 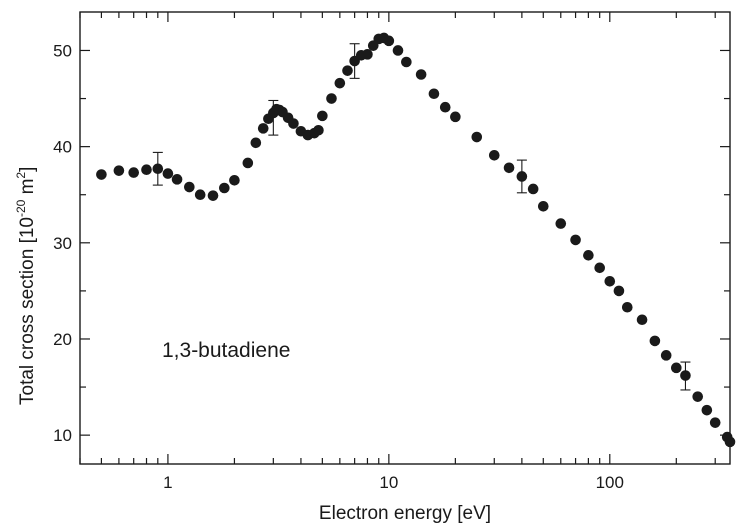 What do you see at coordinates (62, 147) in the screenshot?
I see `y-tick-label: 40` at bounding box center [62, 147].